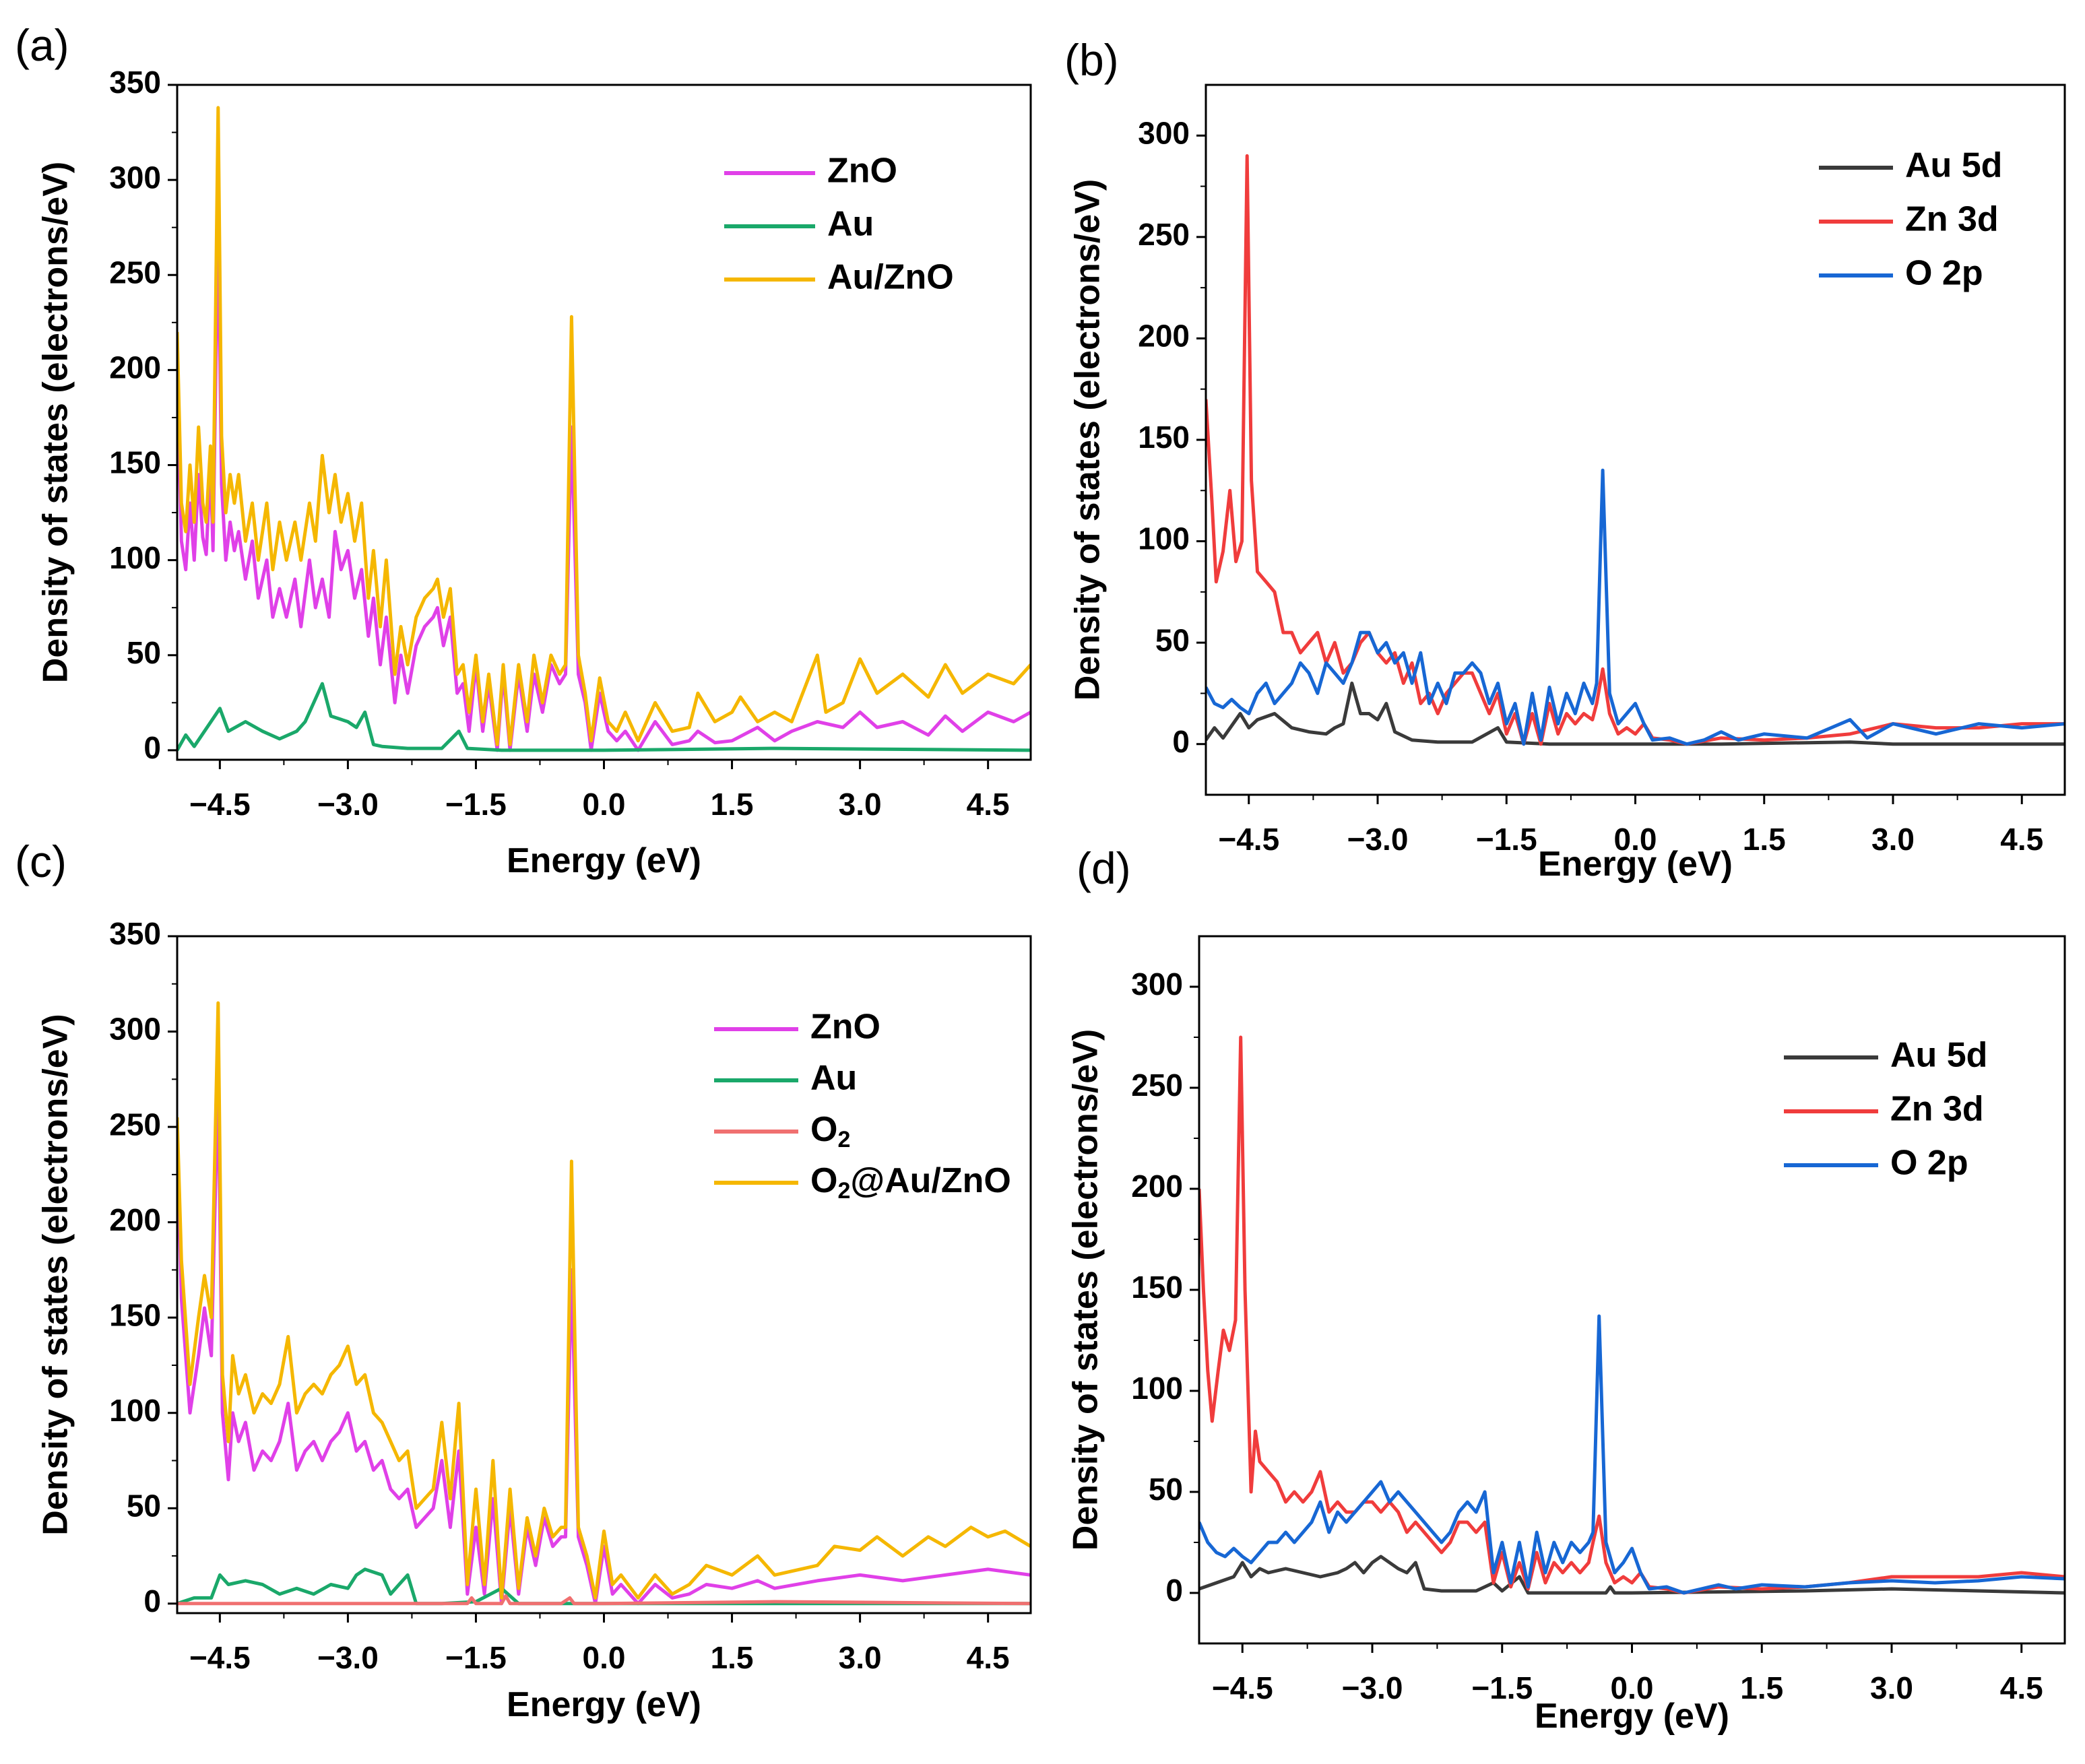 This screenshot has height=1764, width=2085. I want to click on legend: ZnO Au Au/ZnO, so click(839, 224).